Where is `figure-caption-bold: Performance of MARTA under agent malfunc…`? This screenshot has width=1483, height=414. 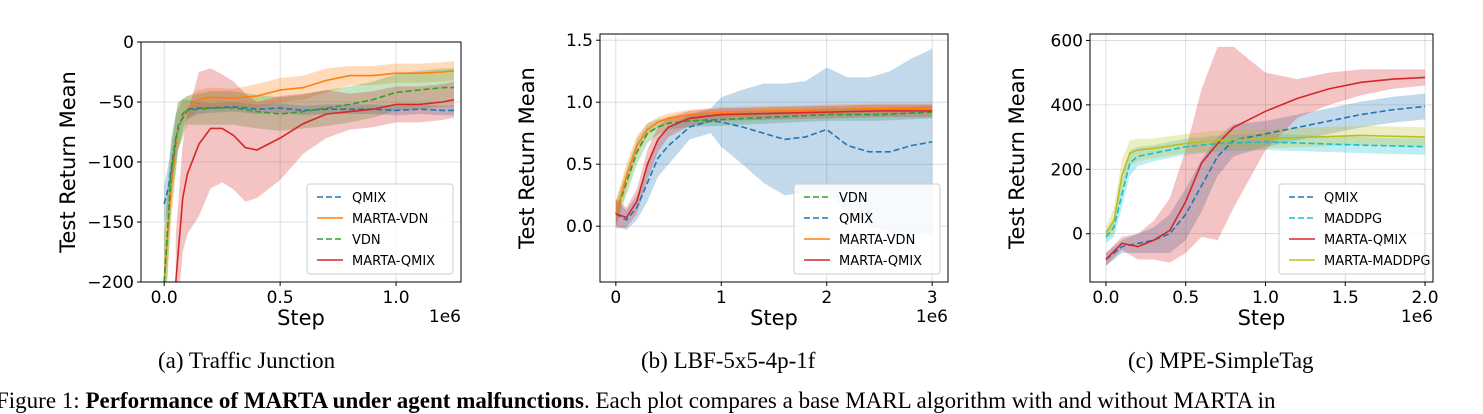
figure-caption-bold: Performance of MARTA under agent malfunc… is located at coordinates (334, 400).